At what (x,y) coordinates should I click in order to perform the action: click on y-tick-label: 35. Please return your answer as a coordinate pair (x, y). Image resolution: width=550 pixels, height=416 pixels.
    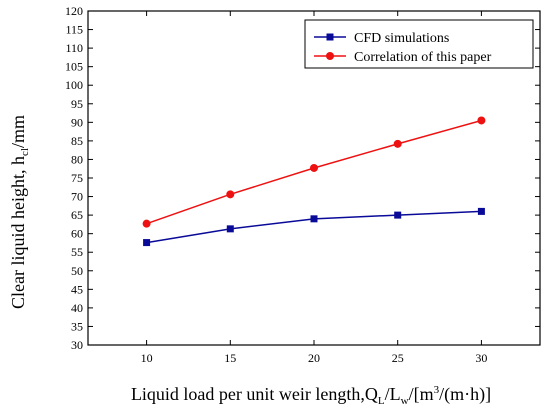
    Looking at the image, I should click on (77, 326).